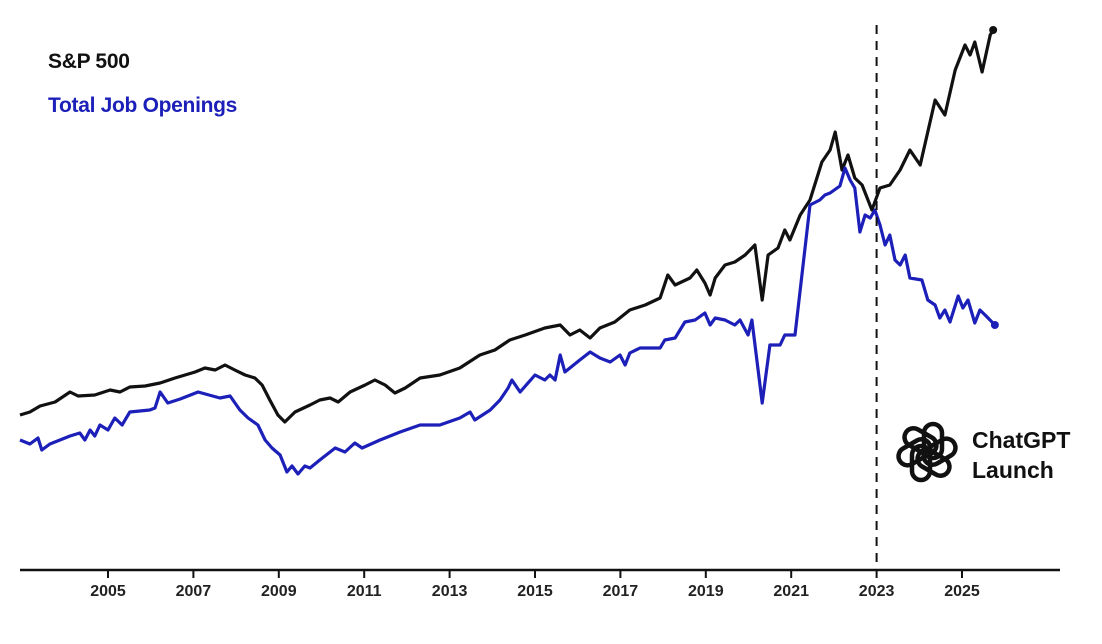 The height and width of the screenshot is (644, 1102). I want to click on legend-job-openings: Total Job Openings, so click(143, 105).